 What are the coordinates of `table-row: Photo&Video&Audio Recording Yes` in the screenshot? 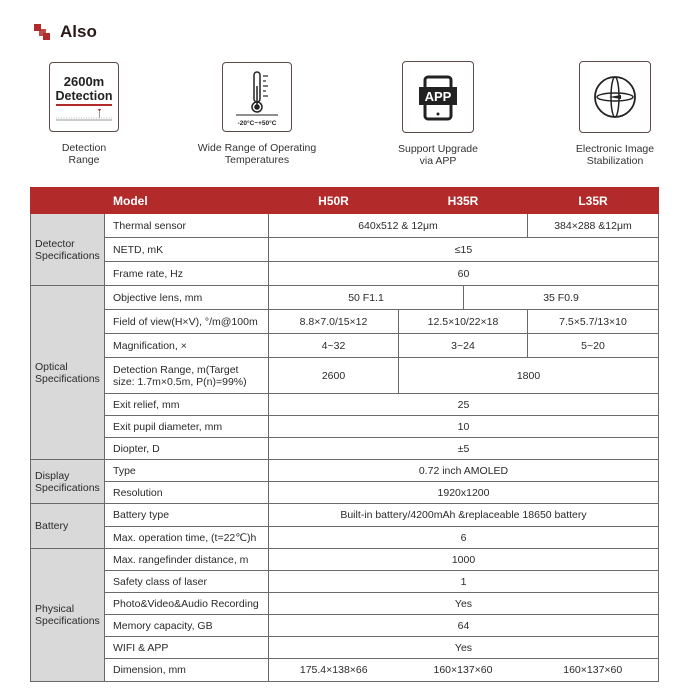 It's located at (345, 603).